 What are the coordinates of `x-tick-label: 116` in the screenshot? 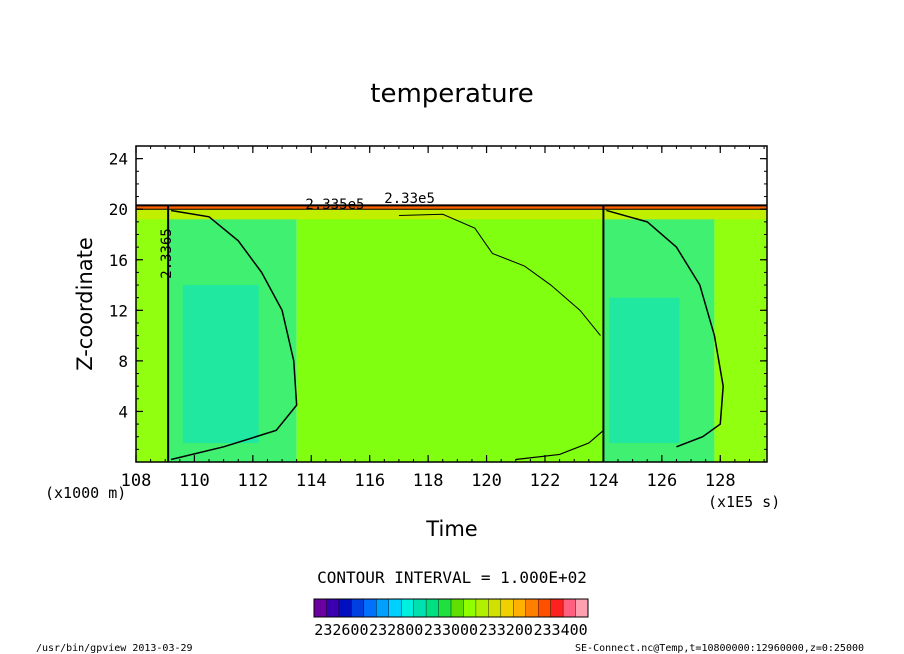 It's located at (369, 481).